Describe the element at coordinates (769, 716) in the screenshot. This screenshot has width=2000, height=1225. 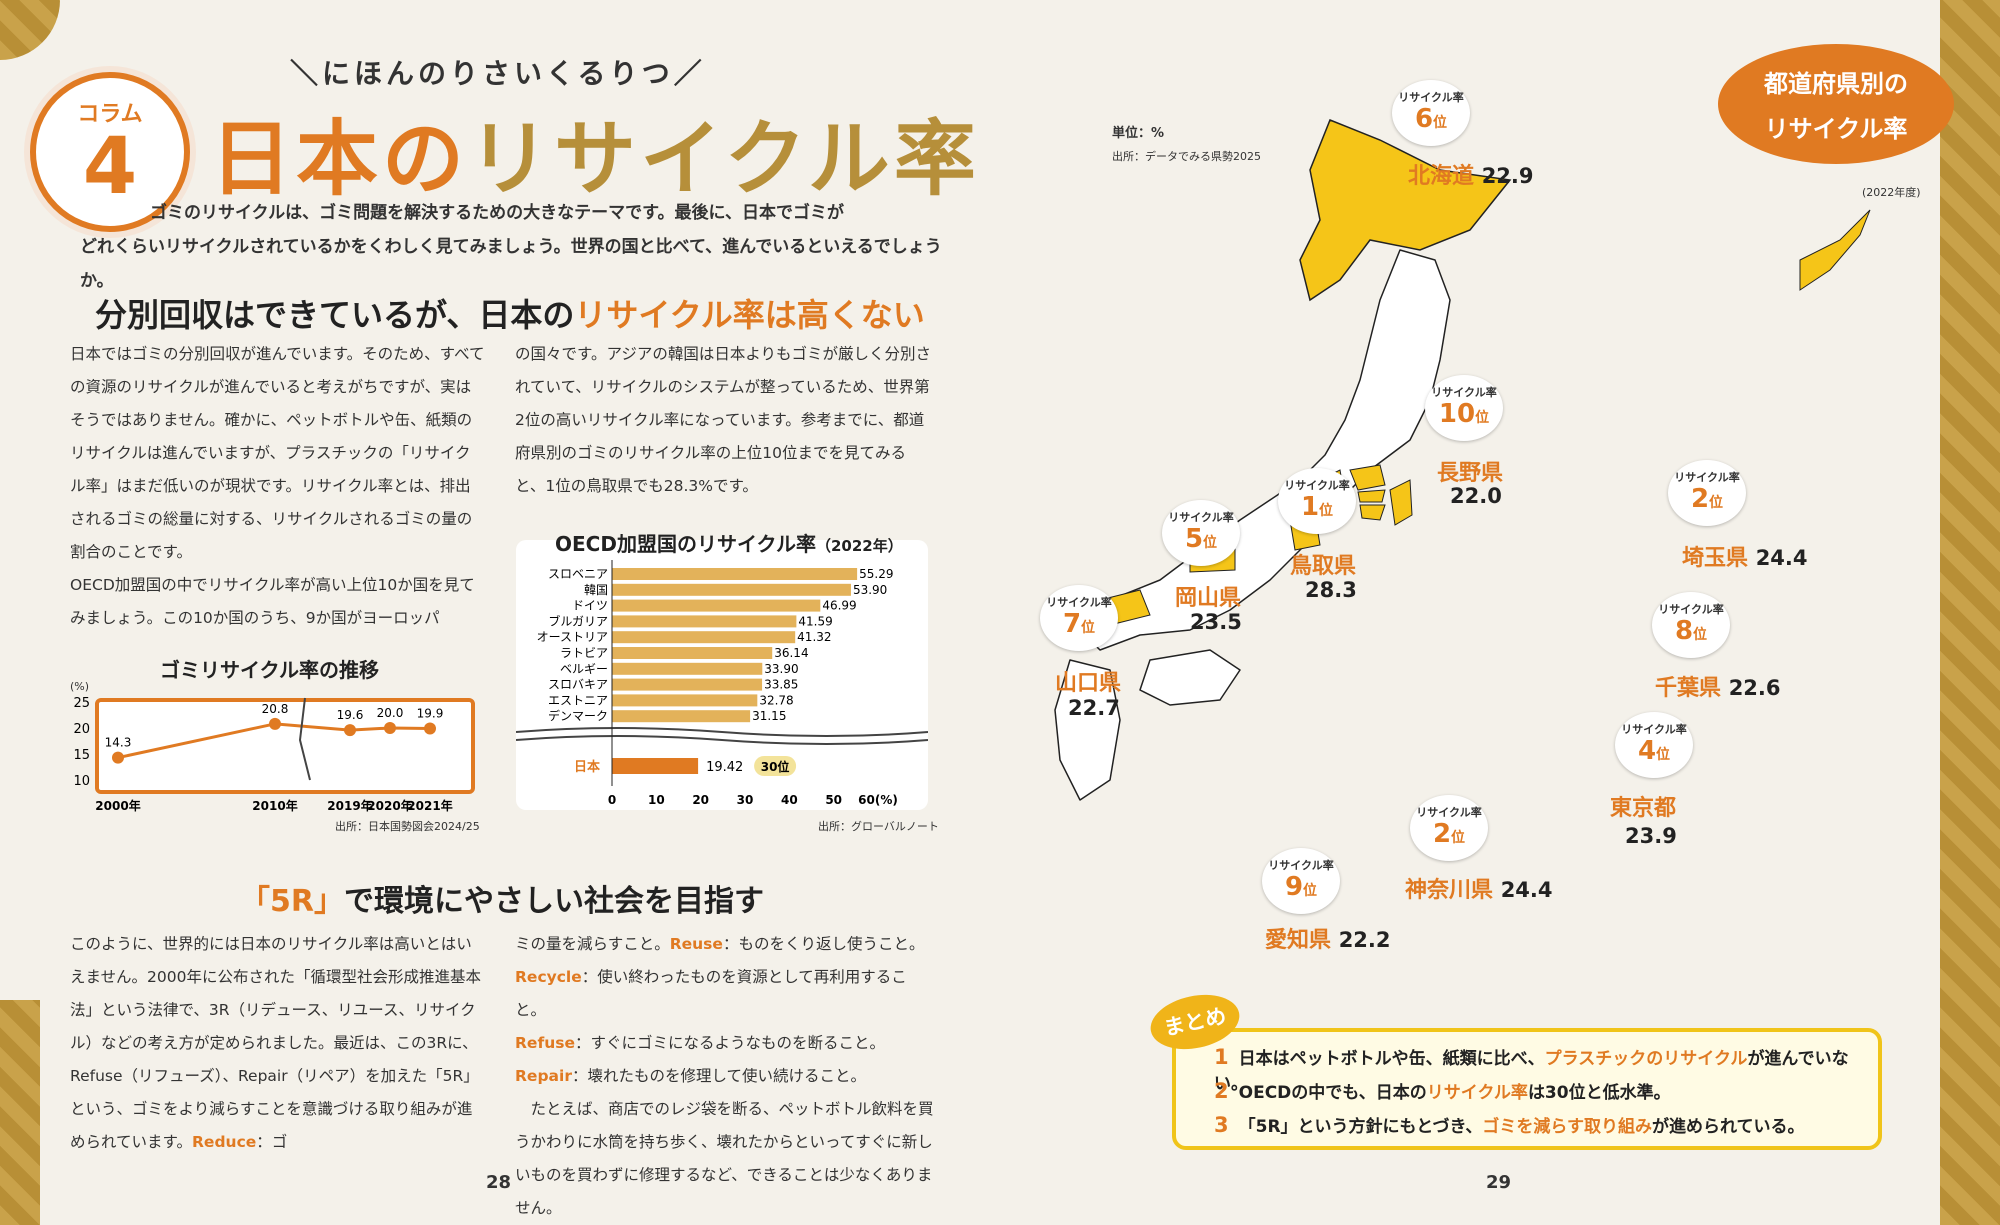
I see `bar-value-label: 31.15` at that location.